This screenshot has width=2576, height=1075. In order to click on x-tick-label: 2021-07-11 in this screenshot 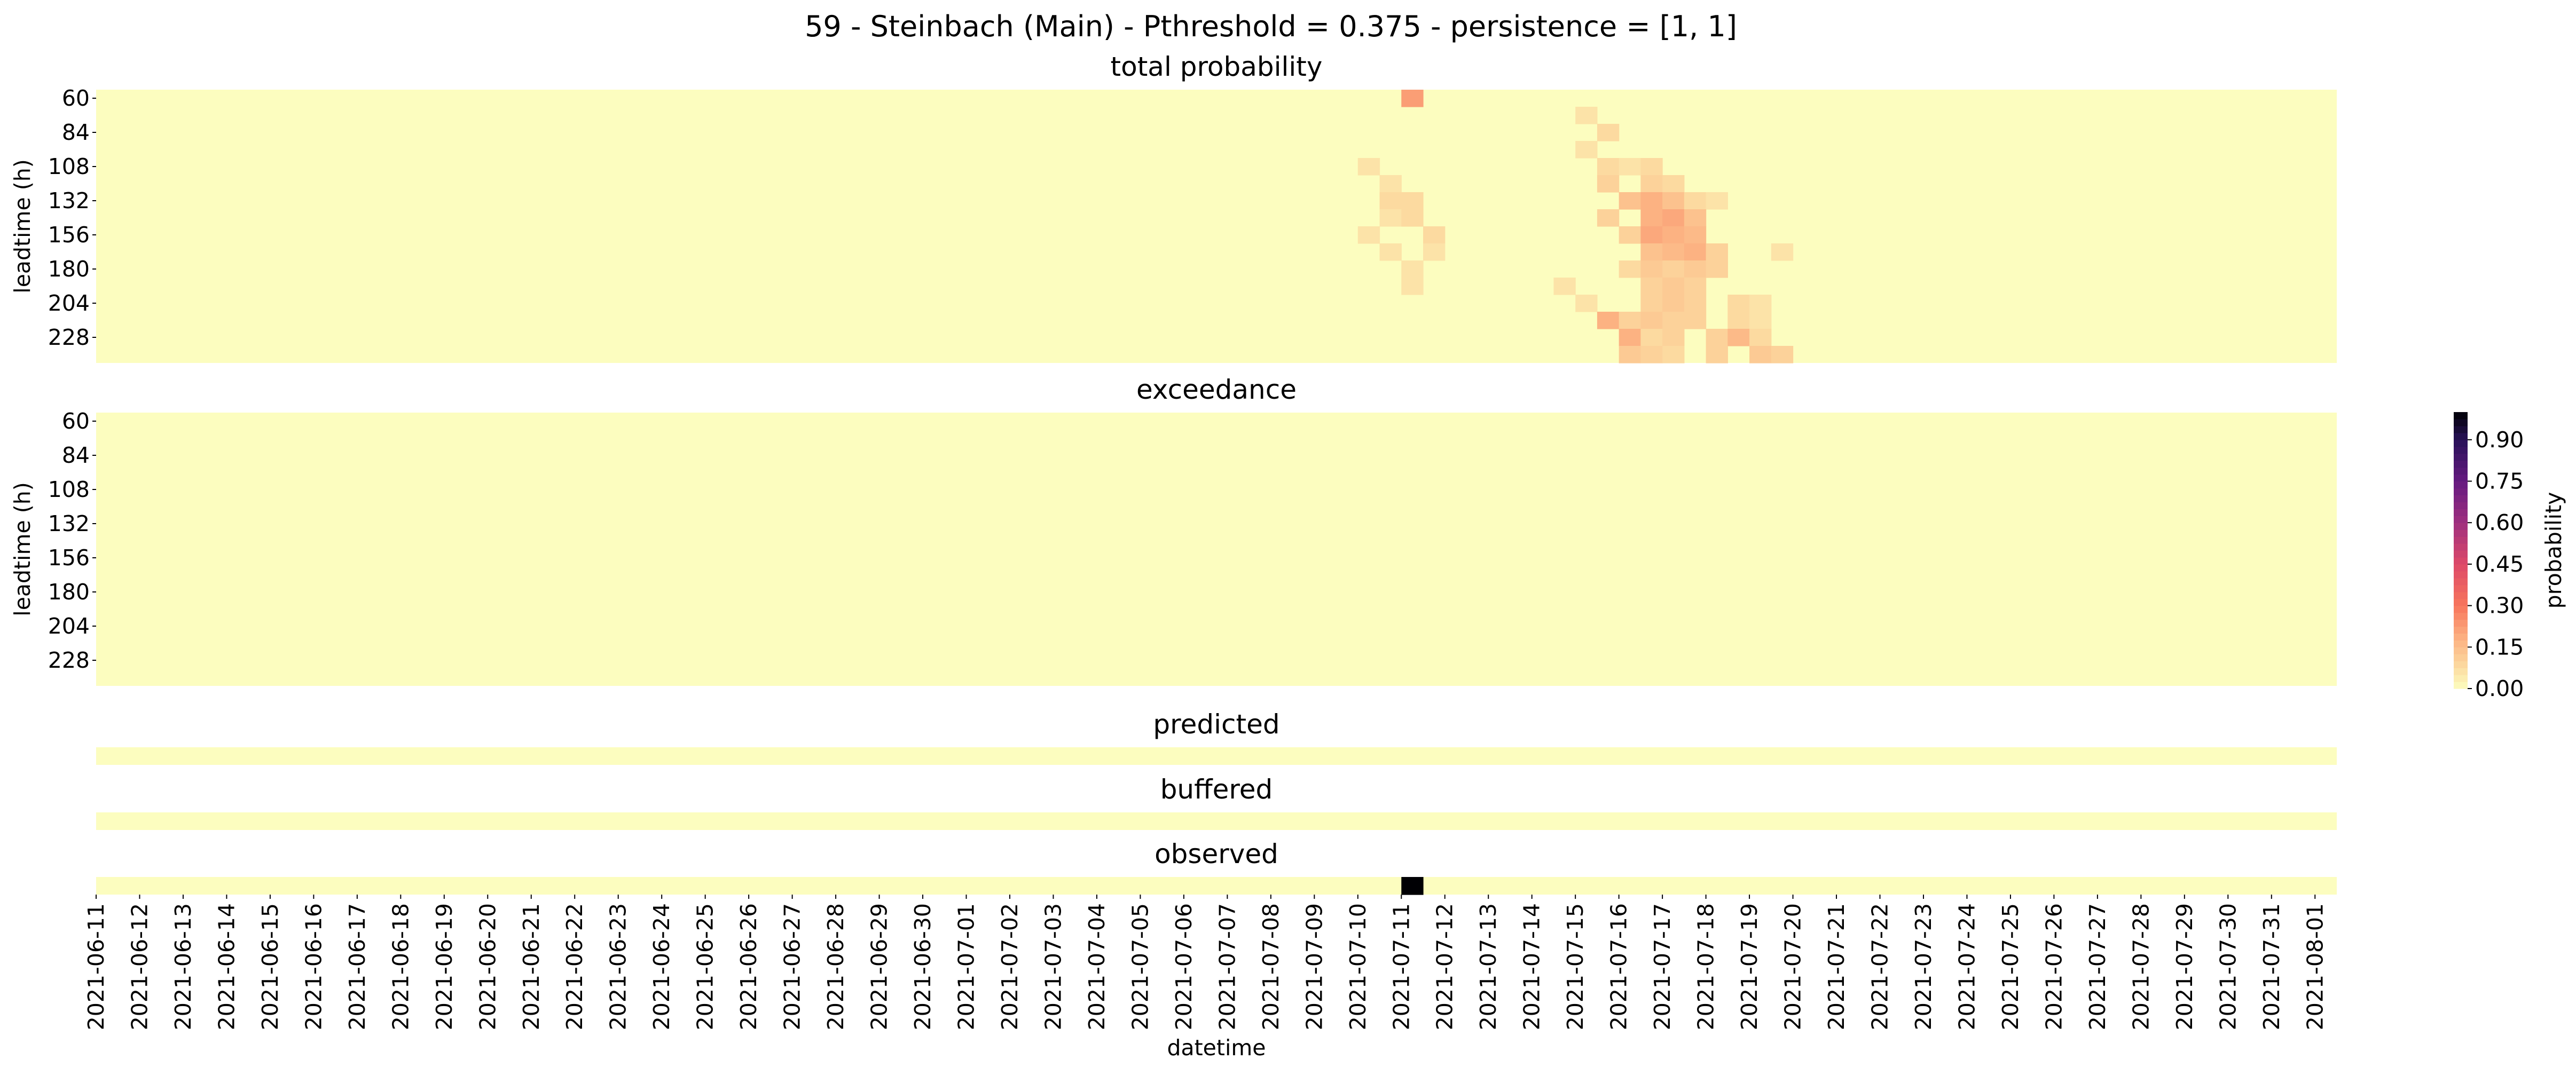, I will do `click(1401, 966)`.